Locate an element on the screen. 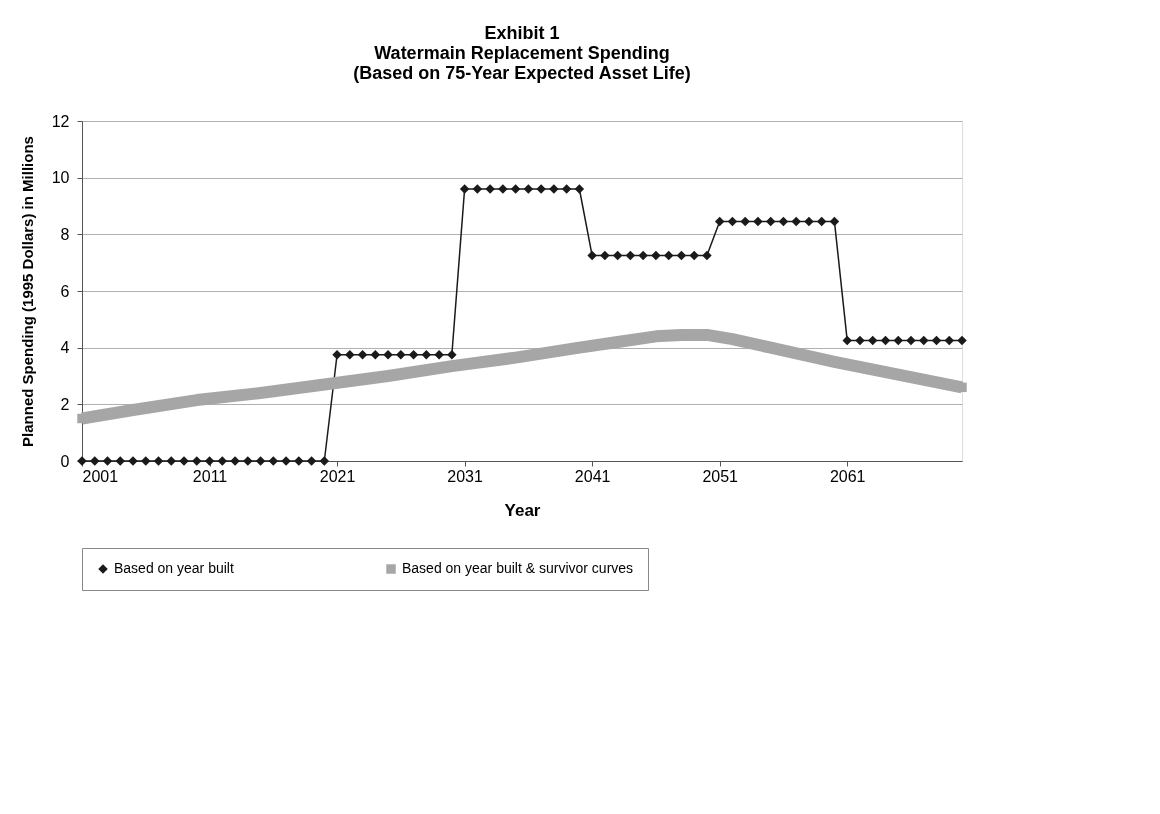  y-tick-label: 2 is located at coordinates (65, 404).